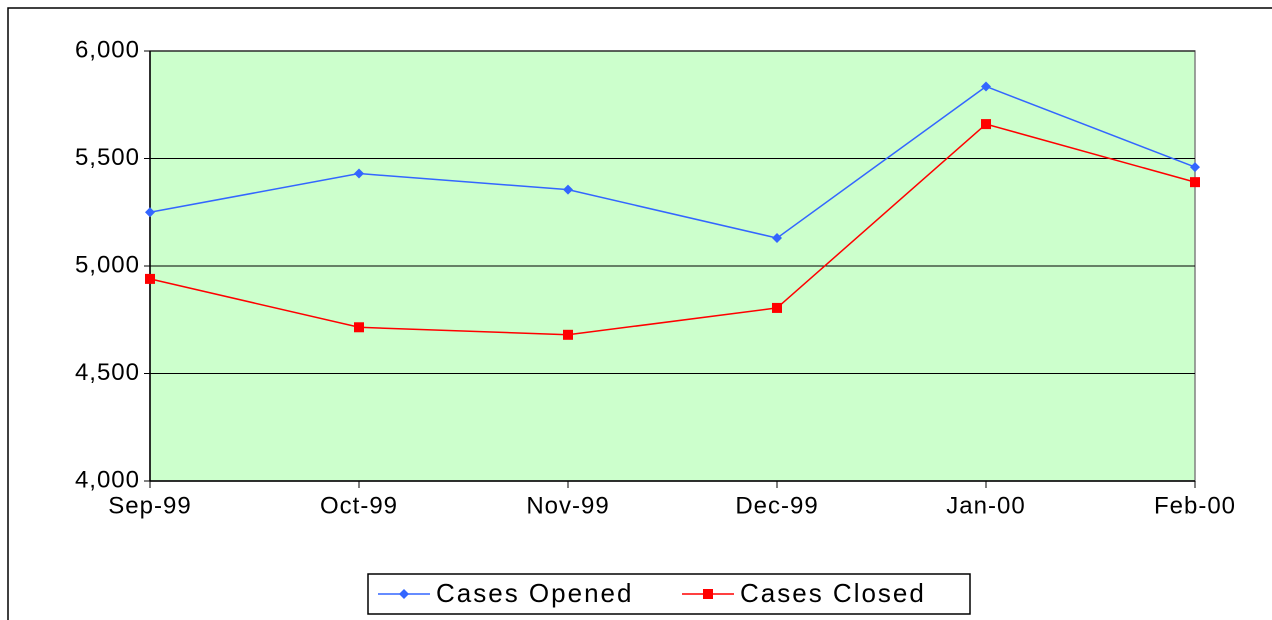 This screenshot has height=620, width=1272. What do you see at coordinates (1195, 505) in the screenshot?
I see `x-tick-label: Feb-00` at bounding box center [1195, 505].